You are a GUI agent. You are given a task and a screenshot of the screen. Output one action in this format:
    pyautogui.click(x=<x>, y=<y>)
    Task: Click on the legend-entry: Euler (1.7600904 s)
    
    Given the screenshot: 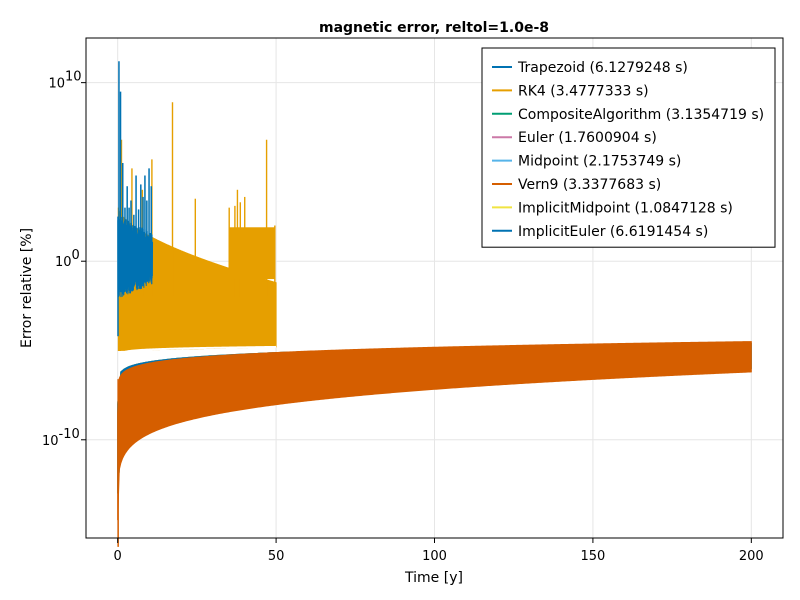 What is the action you would take?
    pyautogui.click(x=574, y=138)
    